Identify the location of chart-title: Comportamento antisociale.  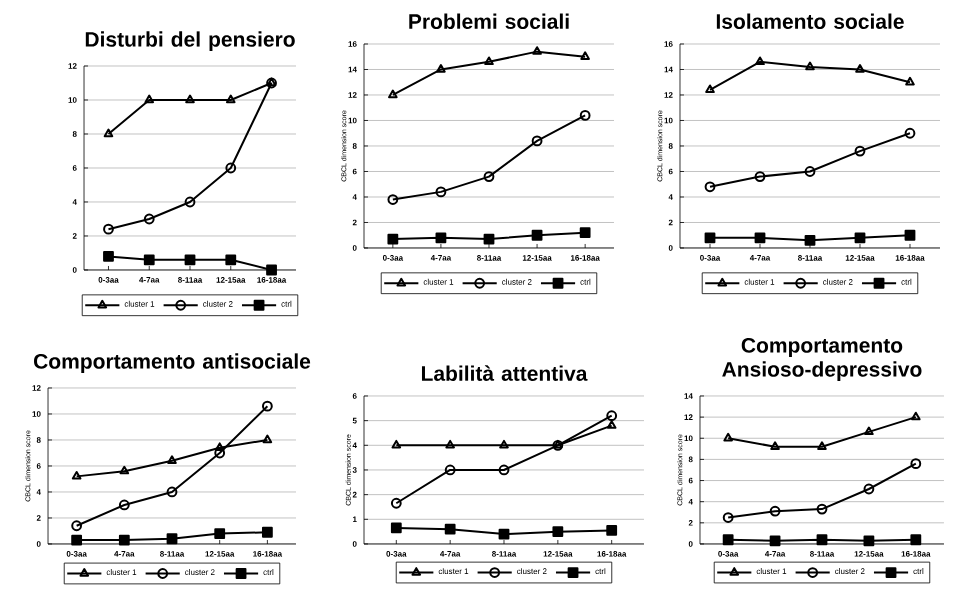
(172, 363).